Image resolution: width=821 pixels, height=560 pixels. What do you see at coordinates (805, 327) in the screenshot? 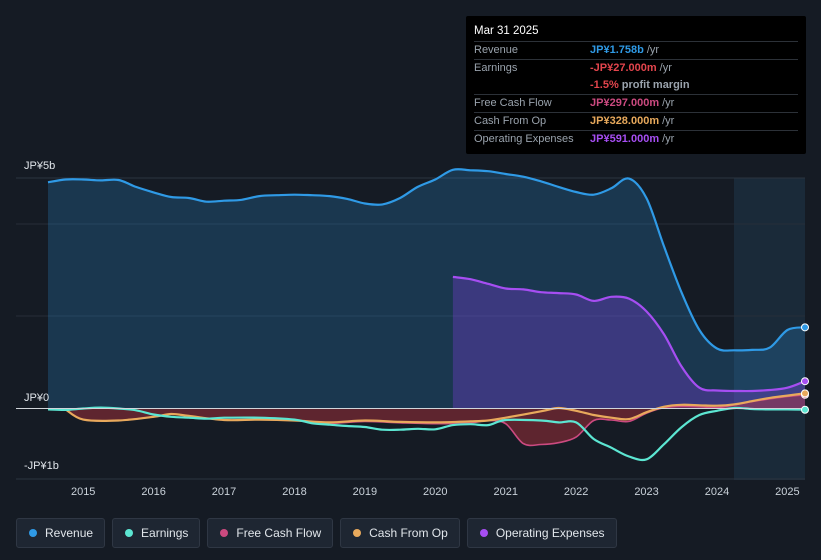
I see `revenue-end-point` at bounding box center [805, 327].